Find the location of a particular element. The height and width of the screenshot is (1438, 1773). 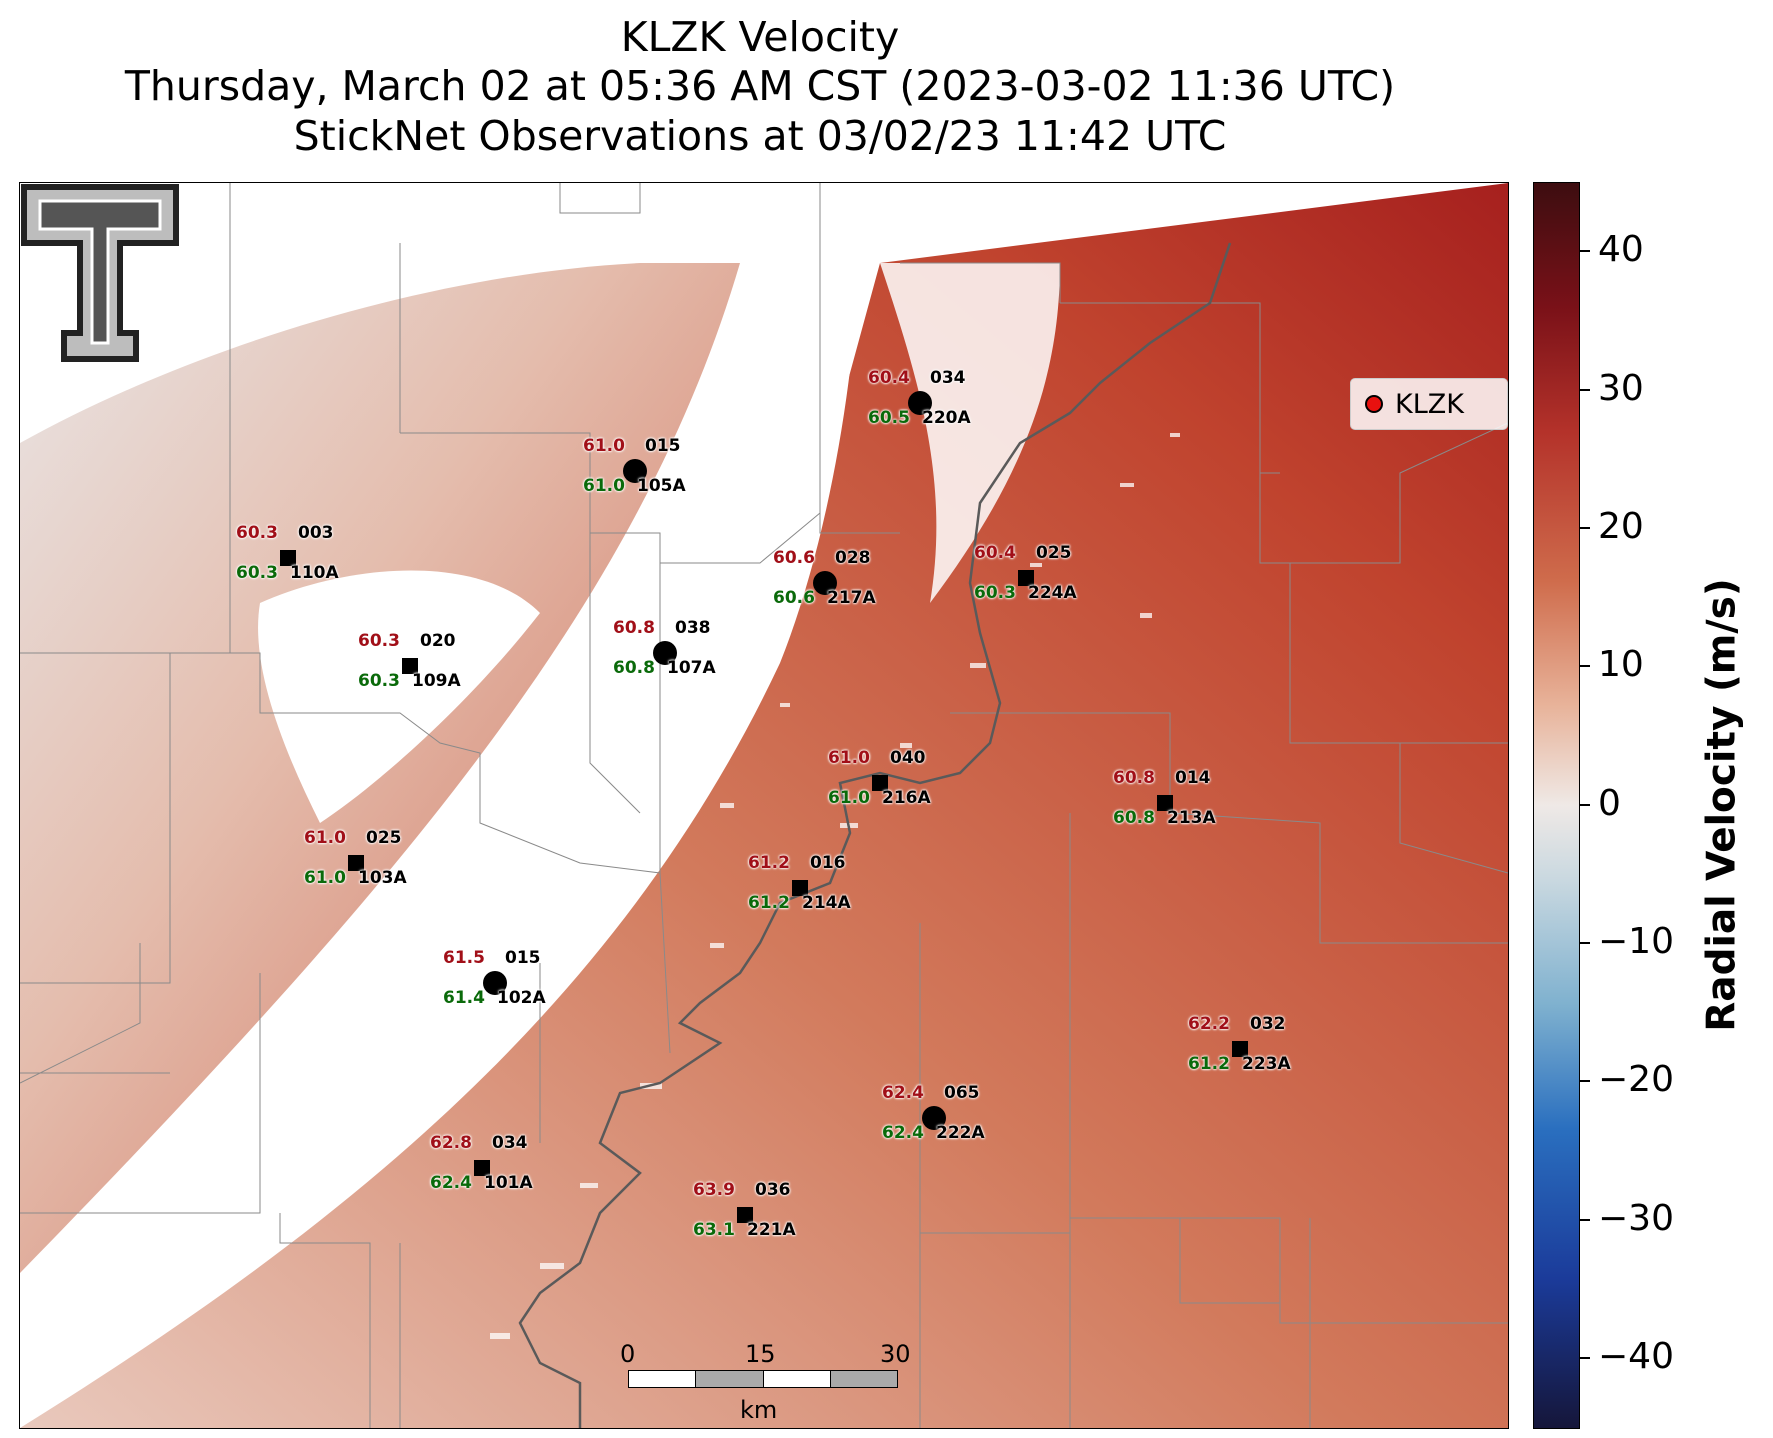

scale-label-15: 15 is located at coordinates (760, 1354).